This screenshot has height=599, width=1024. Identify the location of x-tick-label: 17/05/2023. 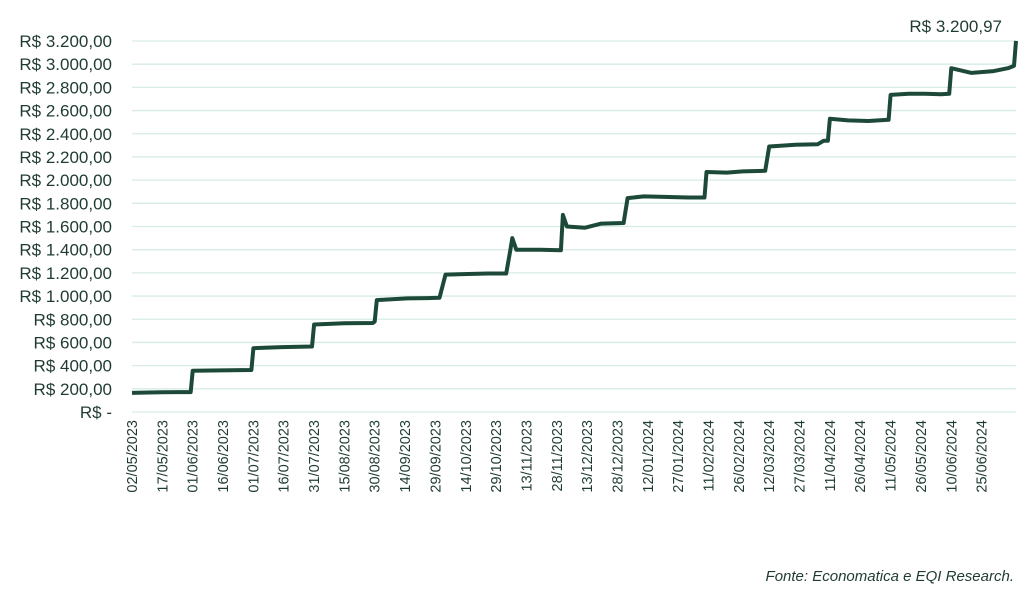
(163, 456).